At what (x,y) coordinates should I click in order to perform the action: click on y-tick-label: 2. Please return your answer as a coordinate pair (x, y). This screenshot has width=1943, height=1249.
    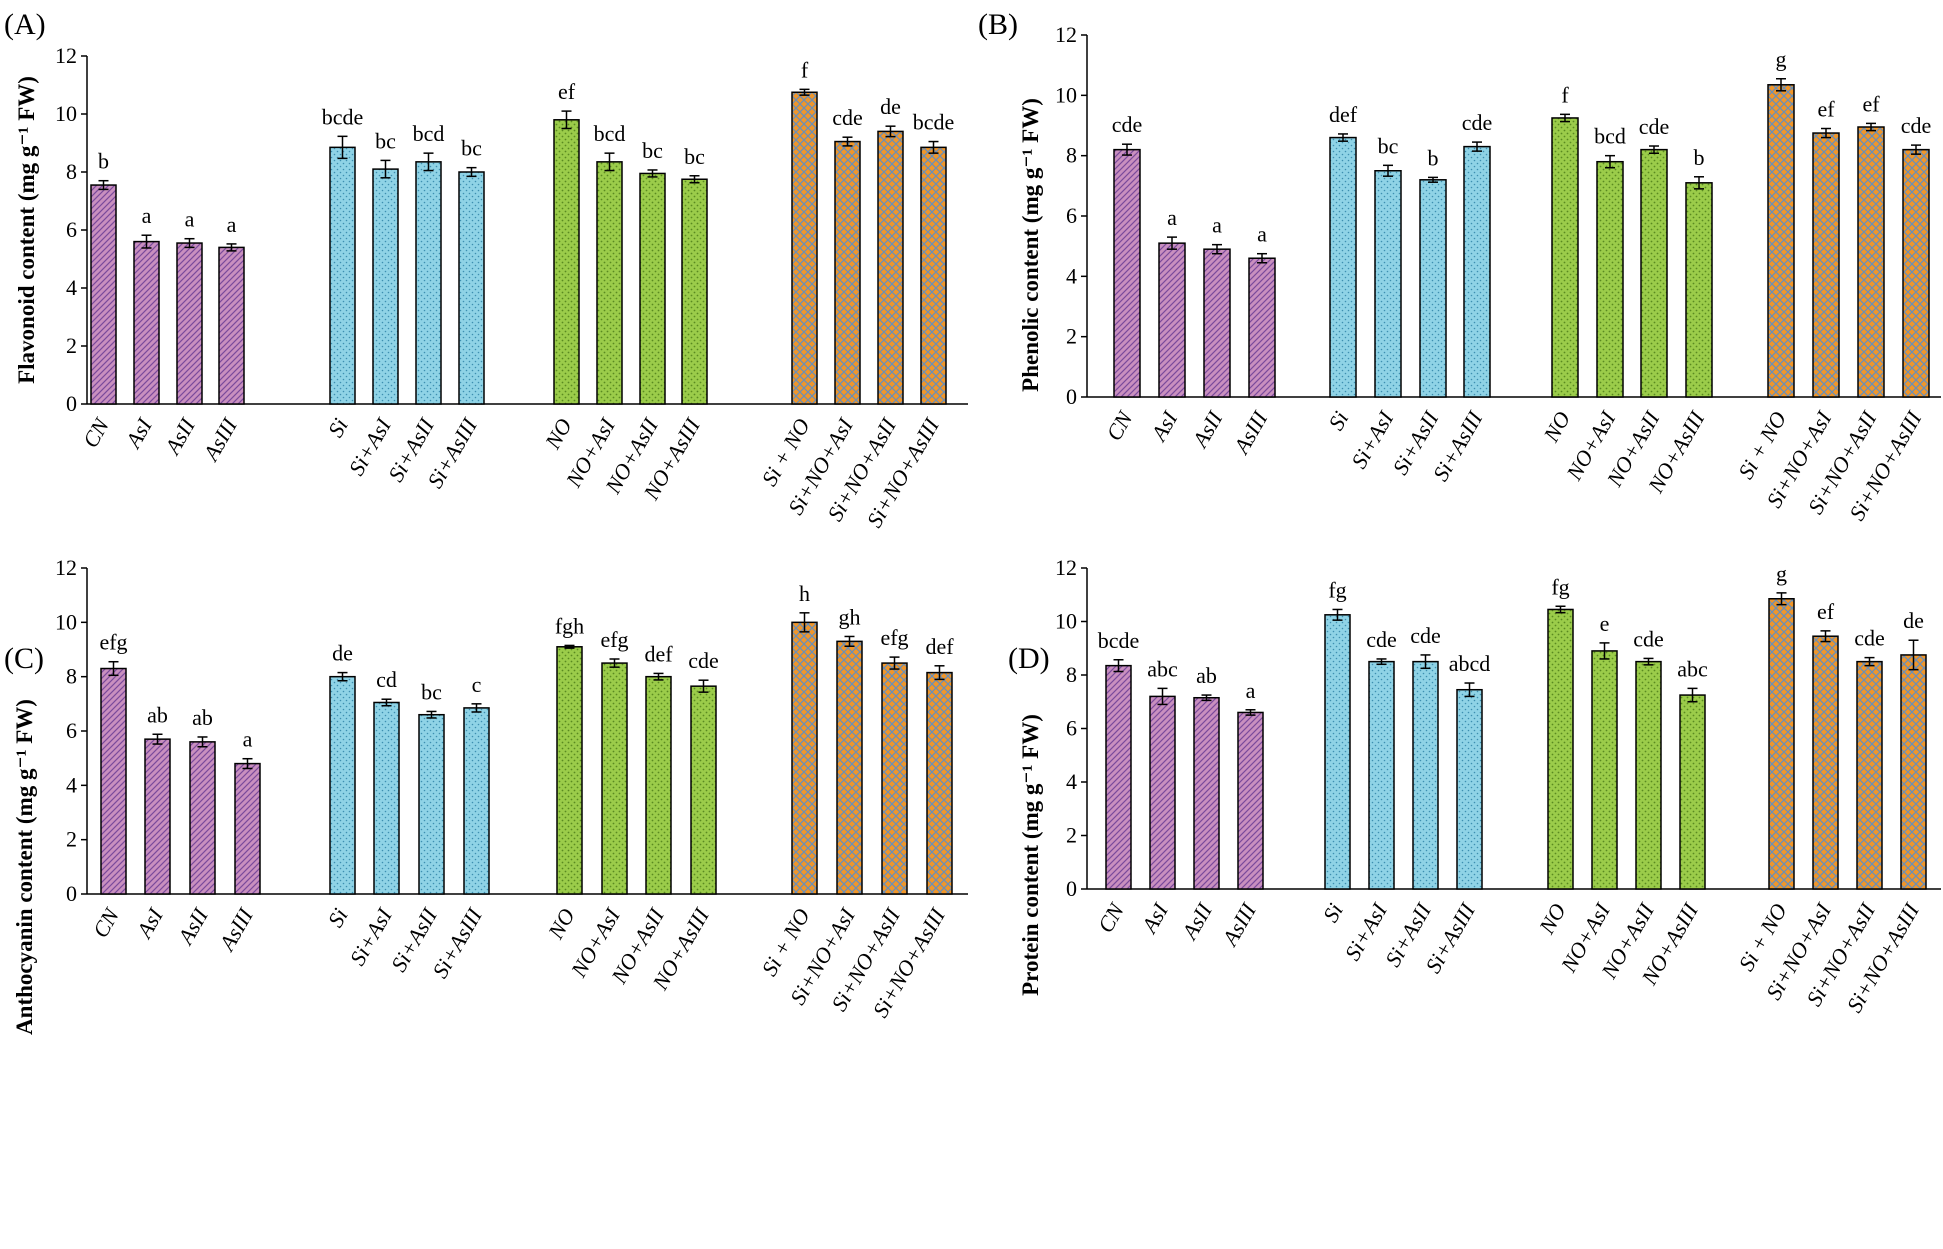
    Looking at the image, I should click on (1071, 835).